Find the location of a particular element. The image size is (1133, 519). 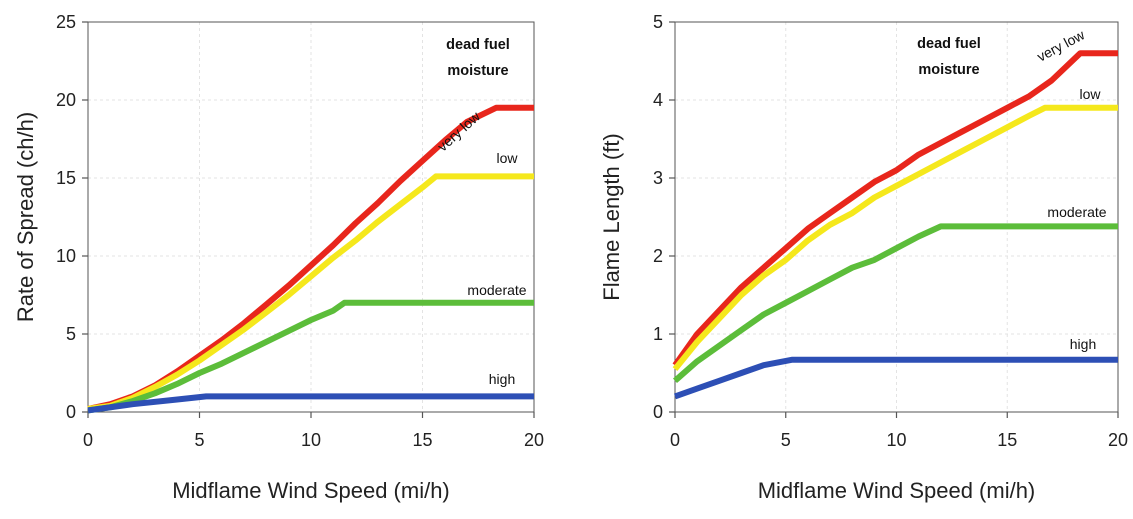

y-tick-label: 3 is located at coordinates (658, 178).